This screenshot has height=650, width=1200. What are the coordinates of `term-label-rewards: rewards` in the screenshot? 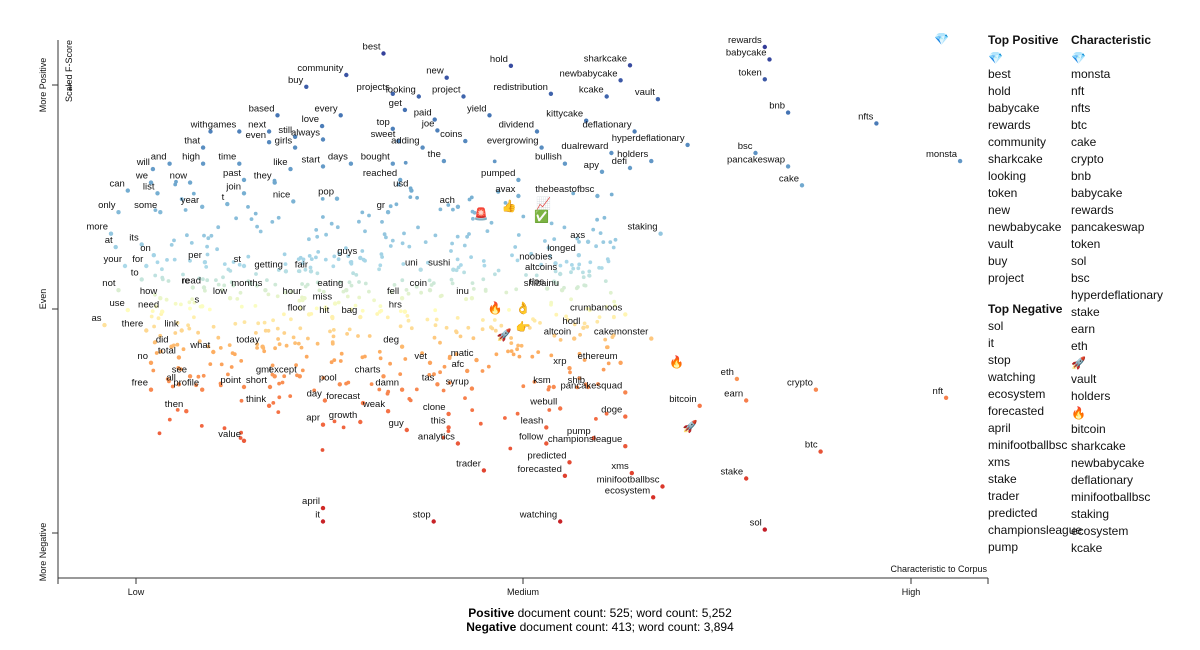 It's located at (745, 40).